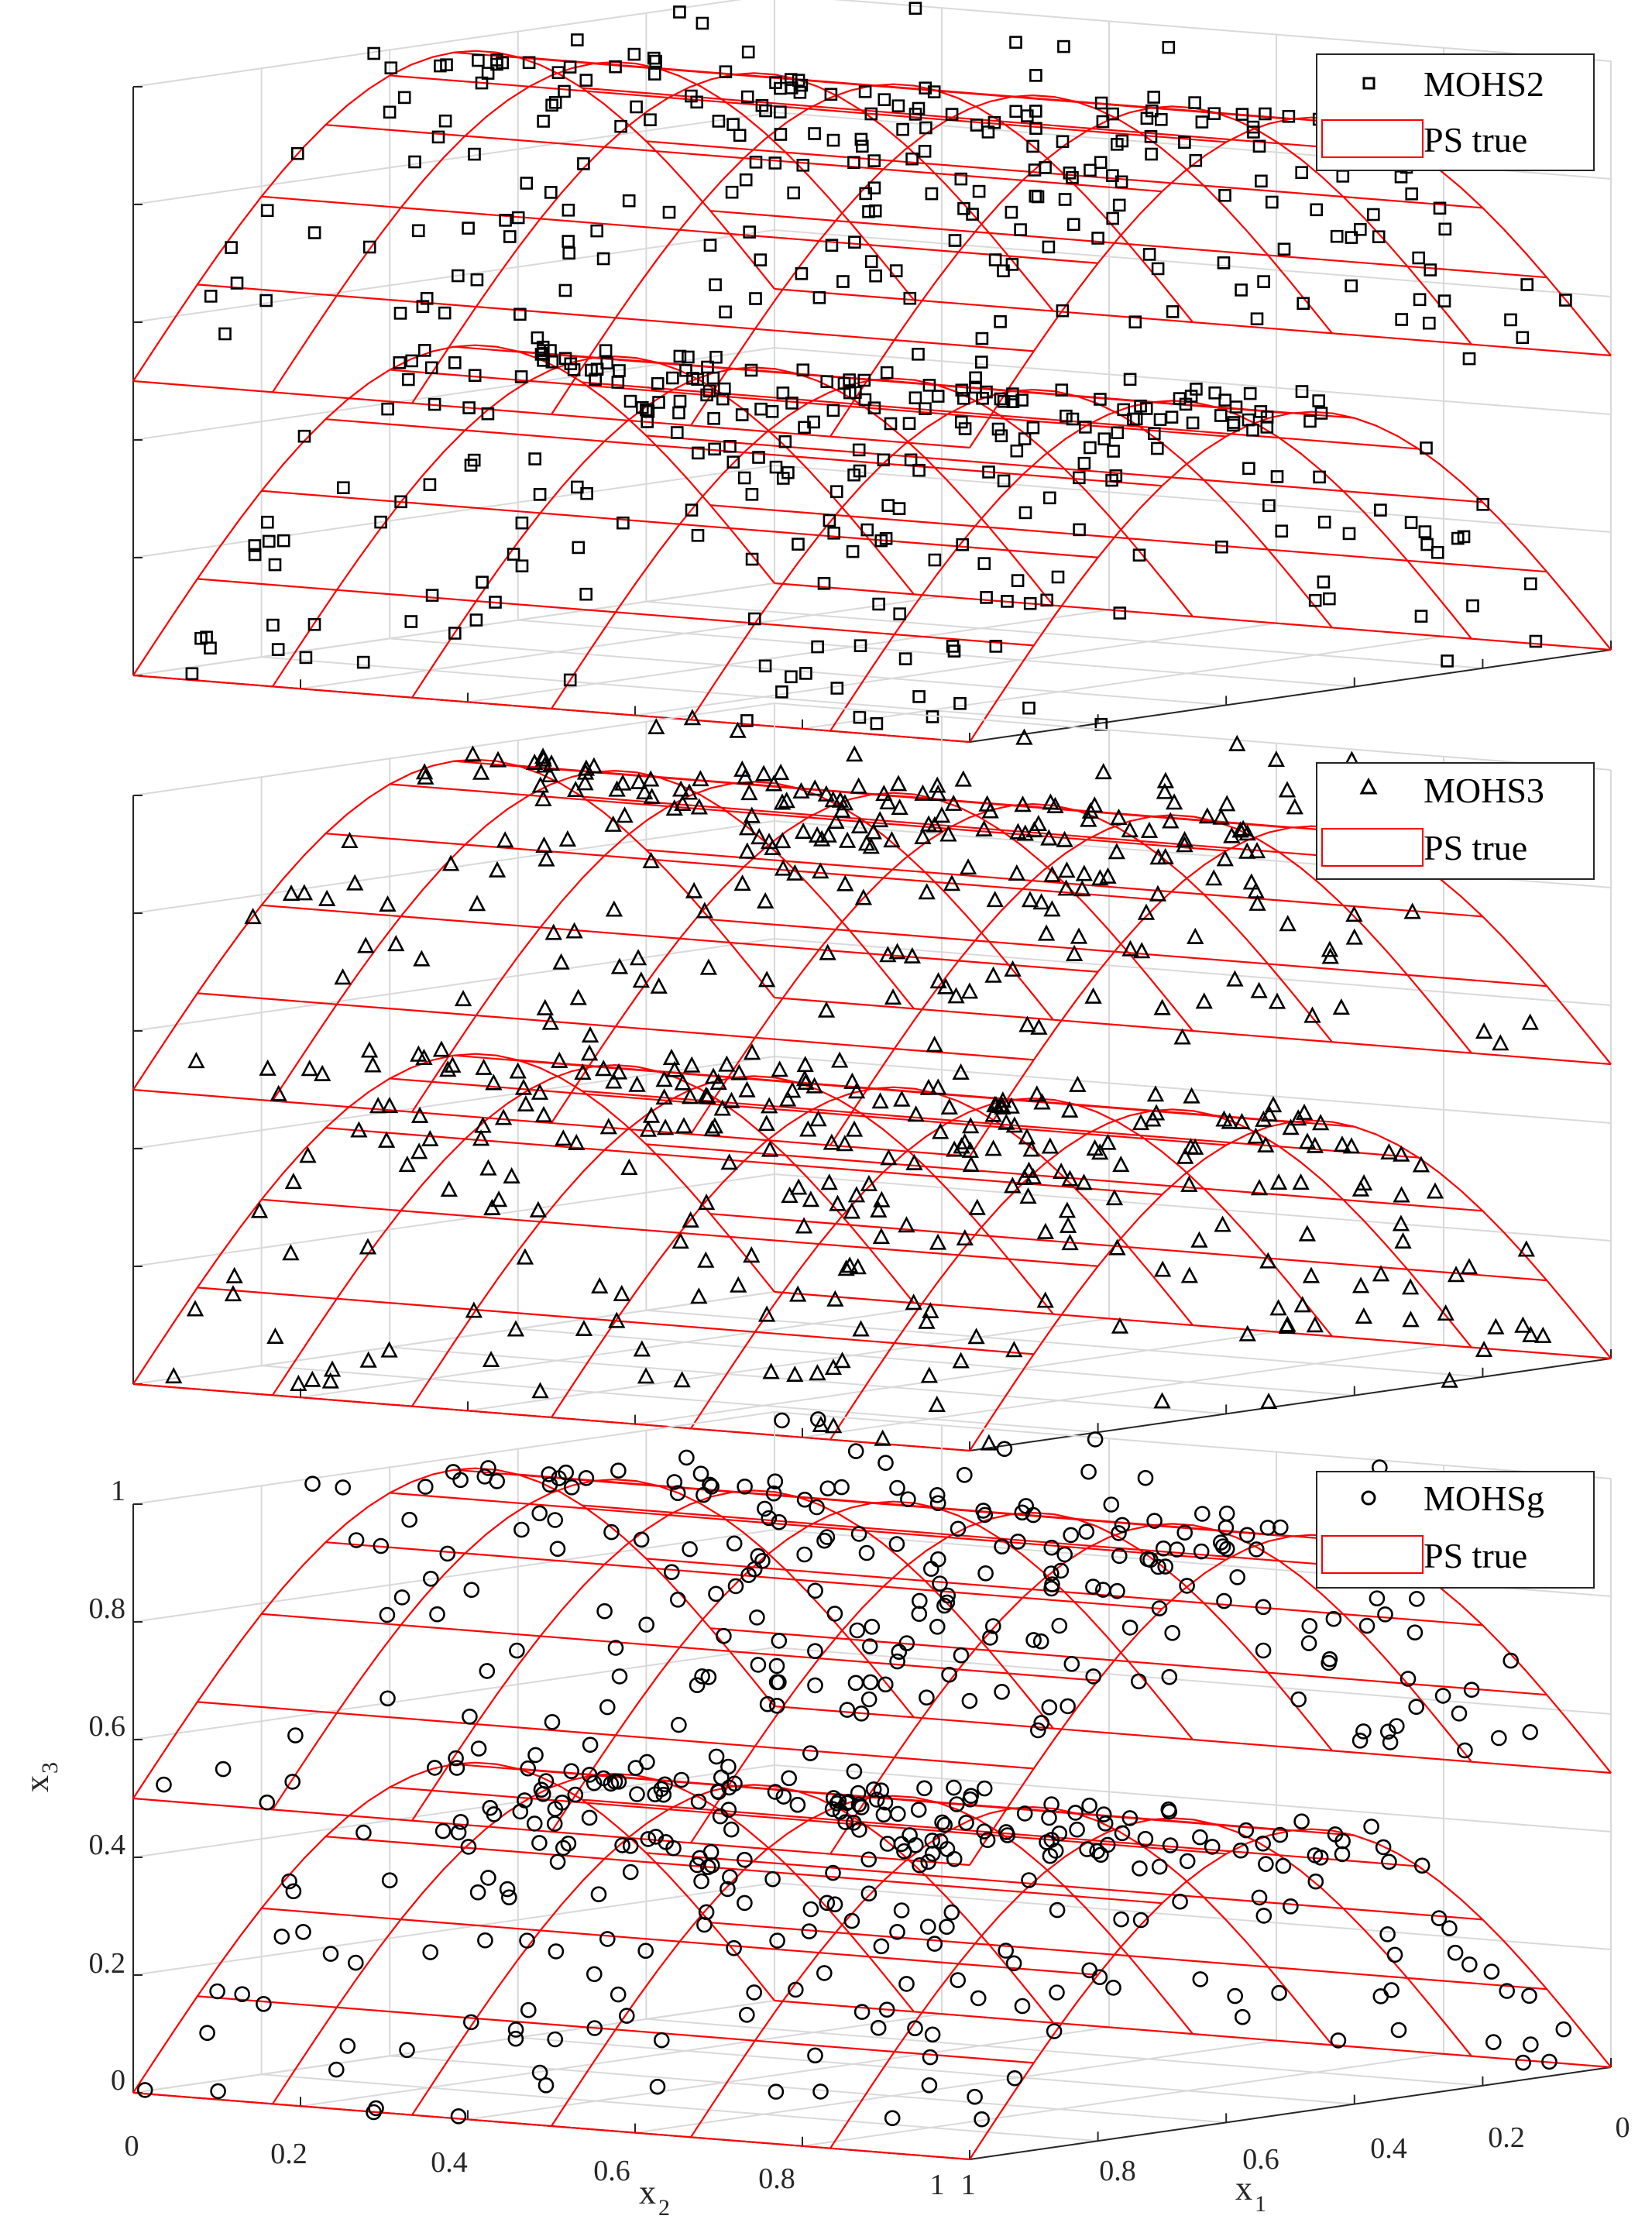 This screenshot has height=2226, width=1652. What do you see at coordinates (1455, 821) in the screenshot?
I see `legend: MOHS3 PS true` at bounding box center [1455, 821].